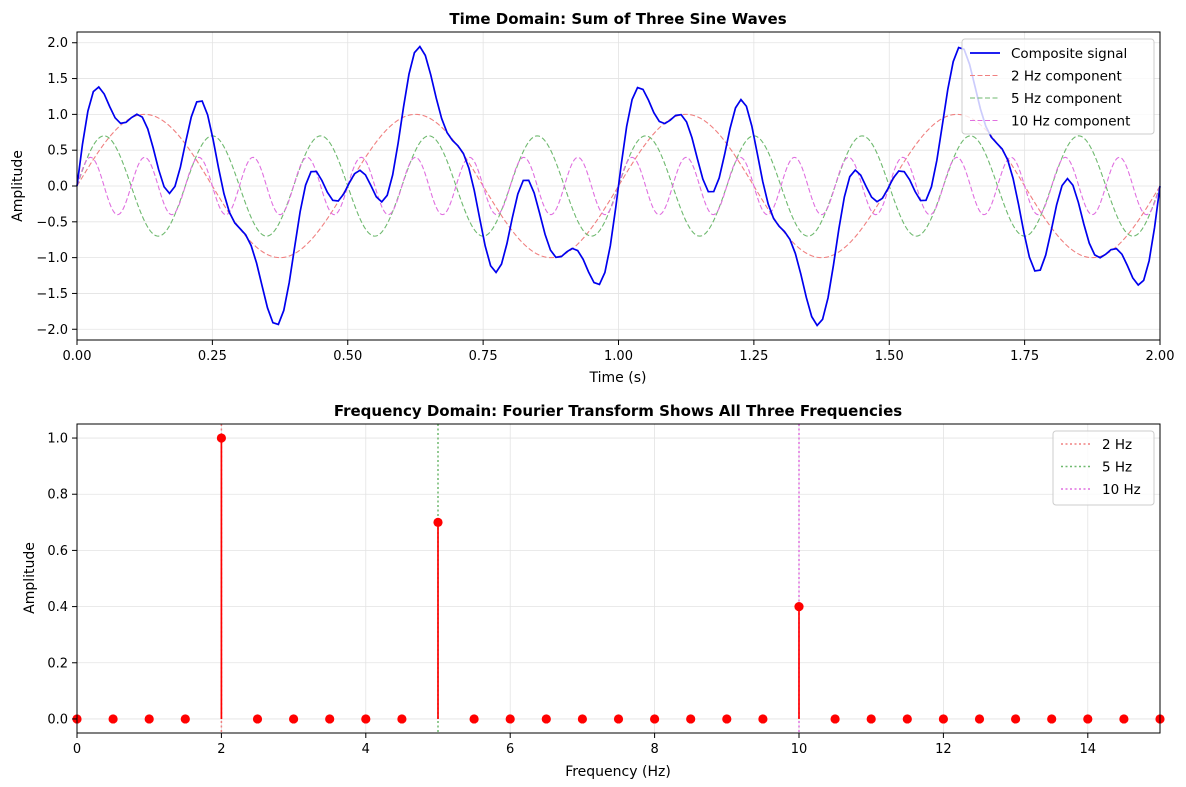 The width and height of the screenshot is (1186, 787). What do you see at coordinates (221, 749) in the screenshot?
I see `freq-x-tick-label: 2` at bounding box center [221, 749].